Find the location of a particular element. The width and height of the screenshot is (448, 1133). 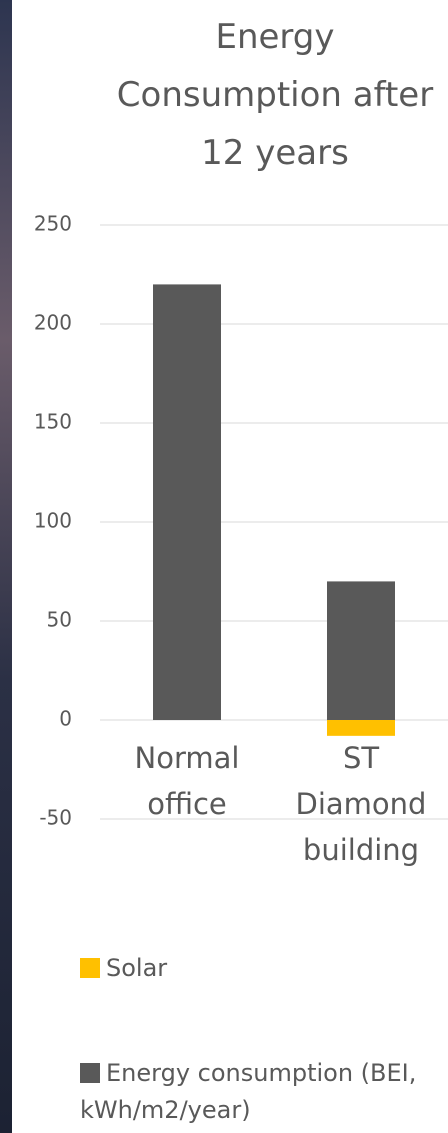

x-tick-label: Normal office is located at coordinates (187, 781).